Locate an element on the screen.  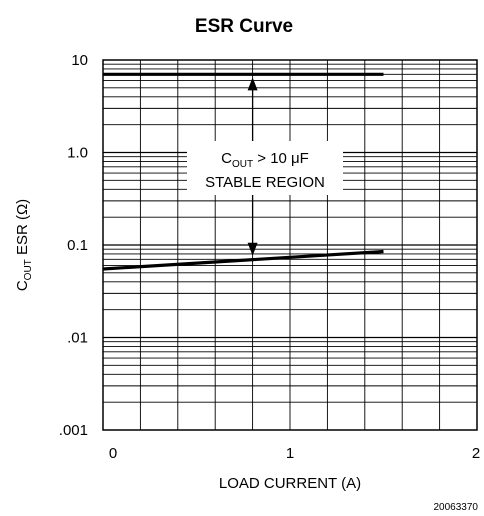
y-axis-label: COUT ESR (Ω) is located at coordinates (24, 245).